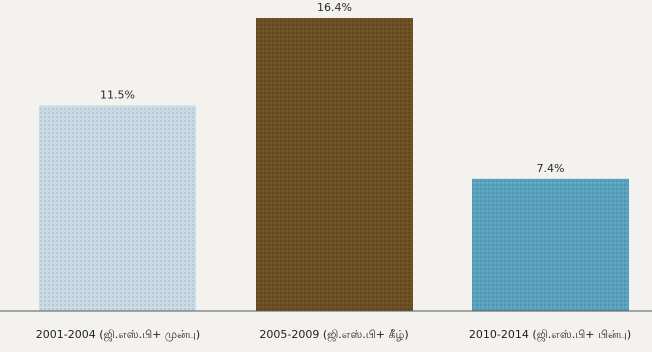 The width and height of the screenshot is (652, 352). What do you see at coordinates (550, 335) in the screenshot?
I see `category-label-3: 2010-2014 (ஜி.எஸ்.பி+ பின்பு)` at bounding box center [550, 335].